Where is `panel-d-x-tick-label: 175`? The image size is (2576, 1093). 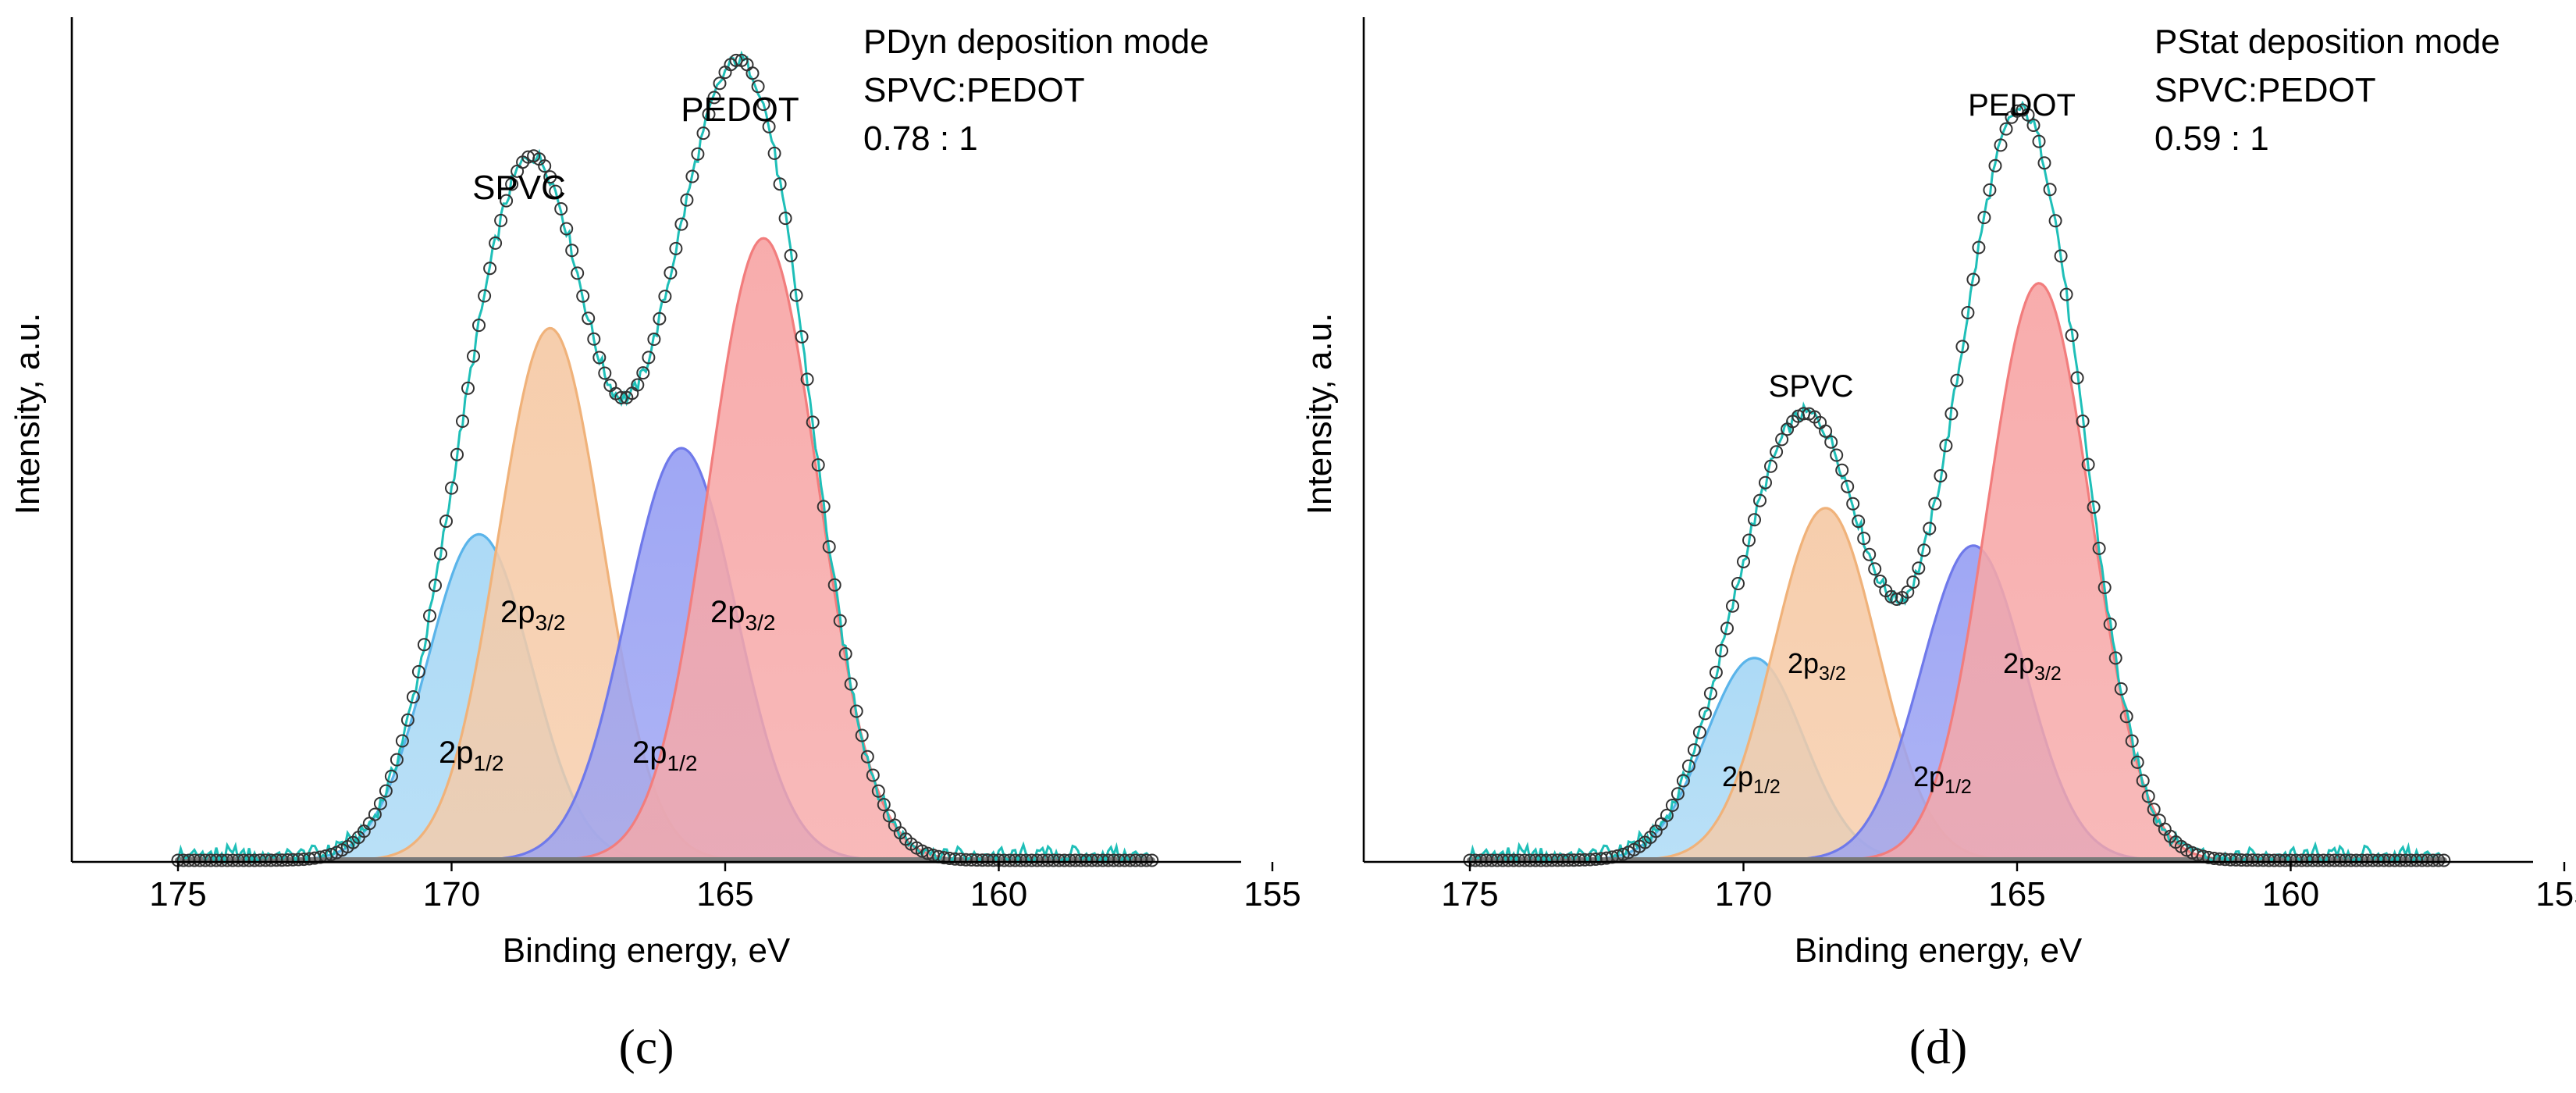 panel-d-x-tick-label: 175 is located at coordinates (1469, 894).